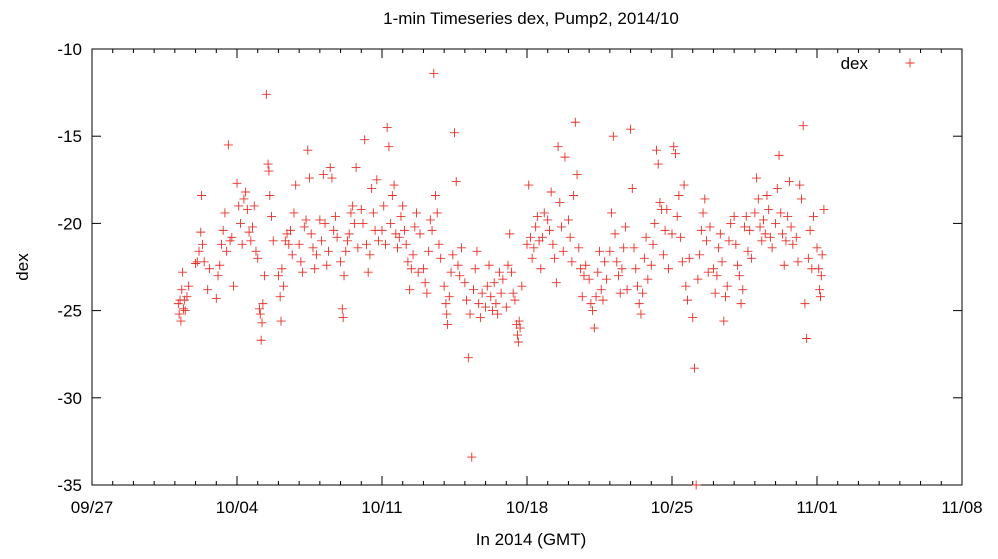 The image size is (998, 559). Describe the element at coordinates (69, 485) in the screenshot. I see `y-tick-label: -35` at that location.